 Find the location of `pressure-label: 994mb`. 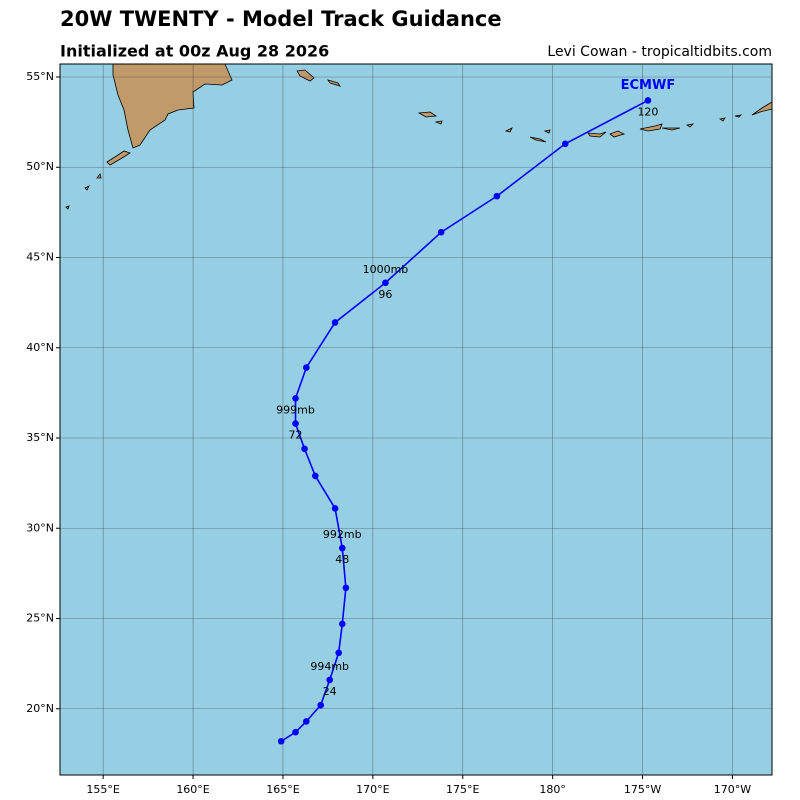

pressure-label: 994mb is located at coordinates (329, 666).